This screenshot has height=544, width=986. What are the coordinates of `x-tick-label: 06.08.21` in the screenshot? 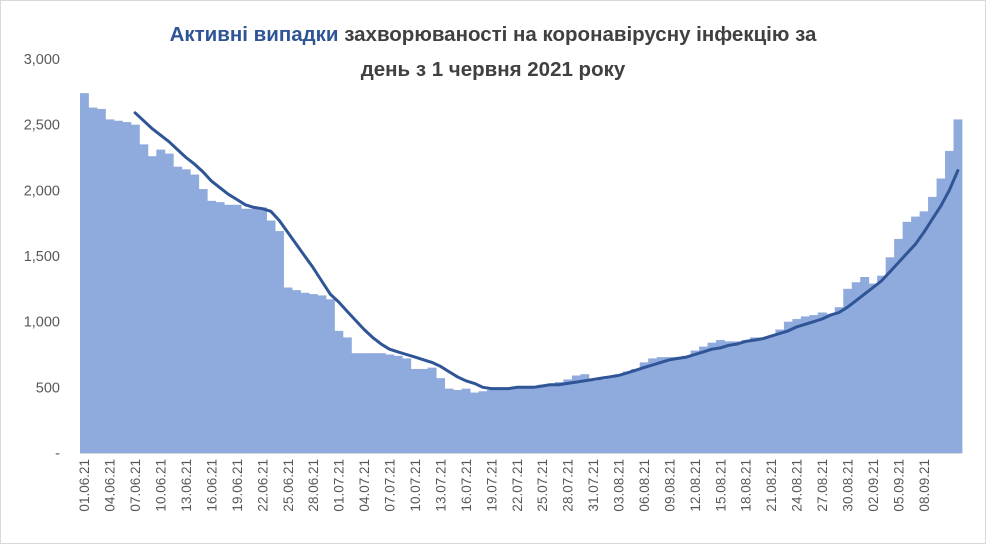 It's located at (644, 485).